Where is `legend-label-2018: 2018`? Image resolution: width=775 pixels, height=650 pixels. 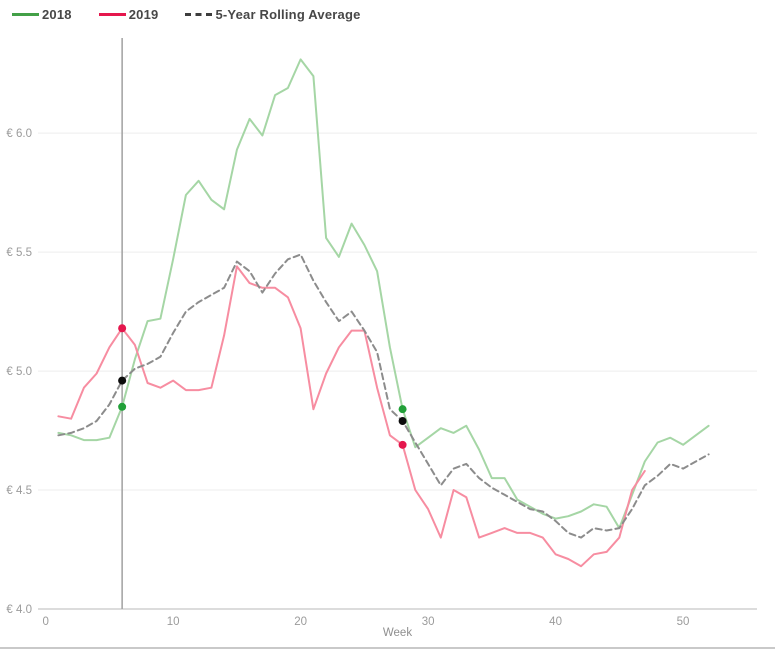
legend-label-2018: 2018 is located at coordinates (57, 14).